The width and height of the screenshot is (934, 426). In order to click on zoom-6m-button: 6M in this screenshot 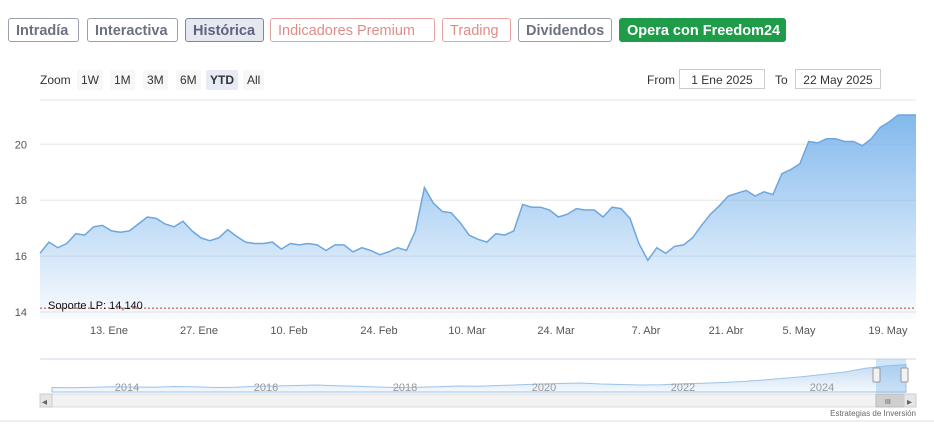, I will do `click(188, 80)`.